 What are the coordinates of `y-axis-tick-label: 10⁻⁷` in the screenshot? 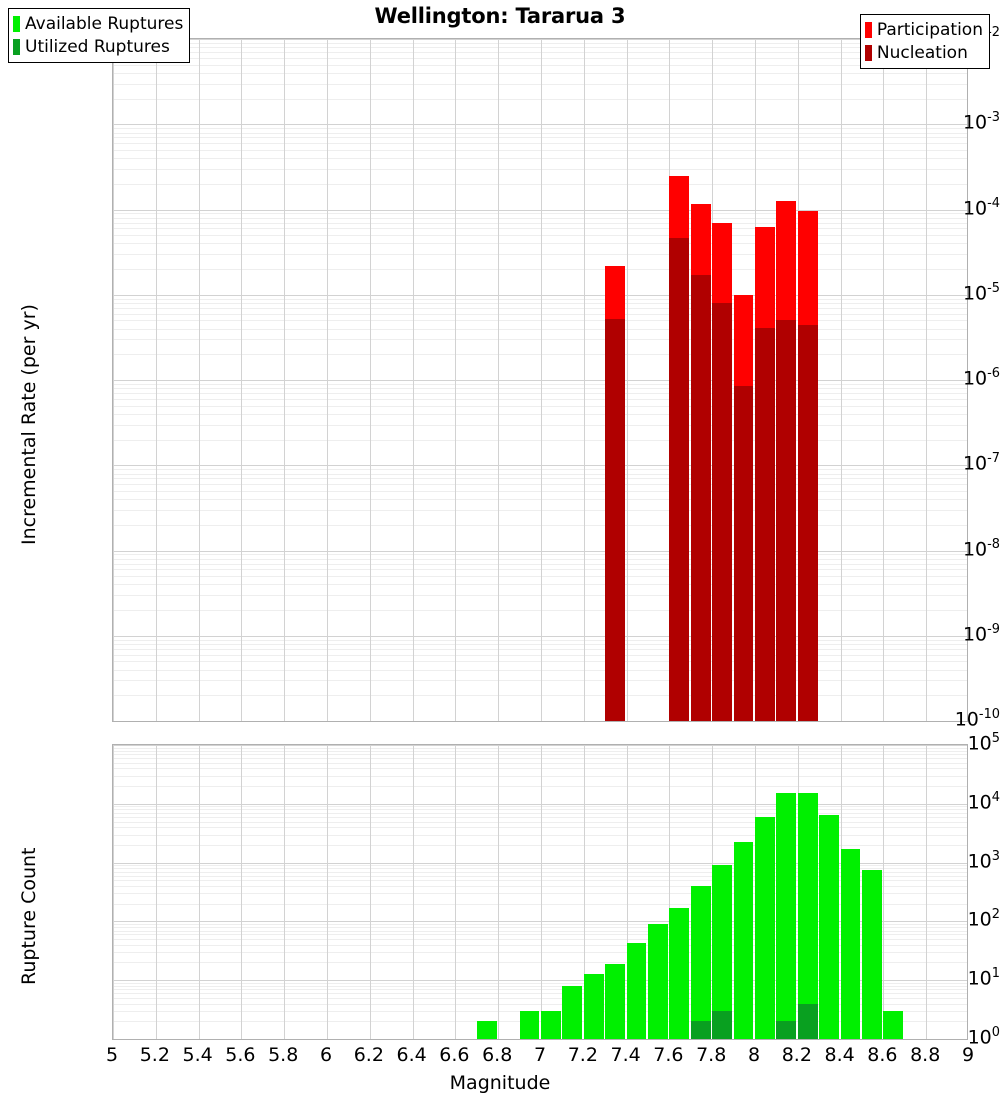 It's located at (981, 463).